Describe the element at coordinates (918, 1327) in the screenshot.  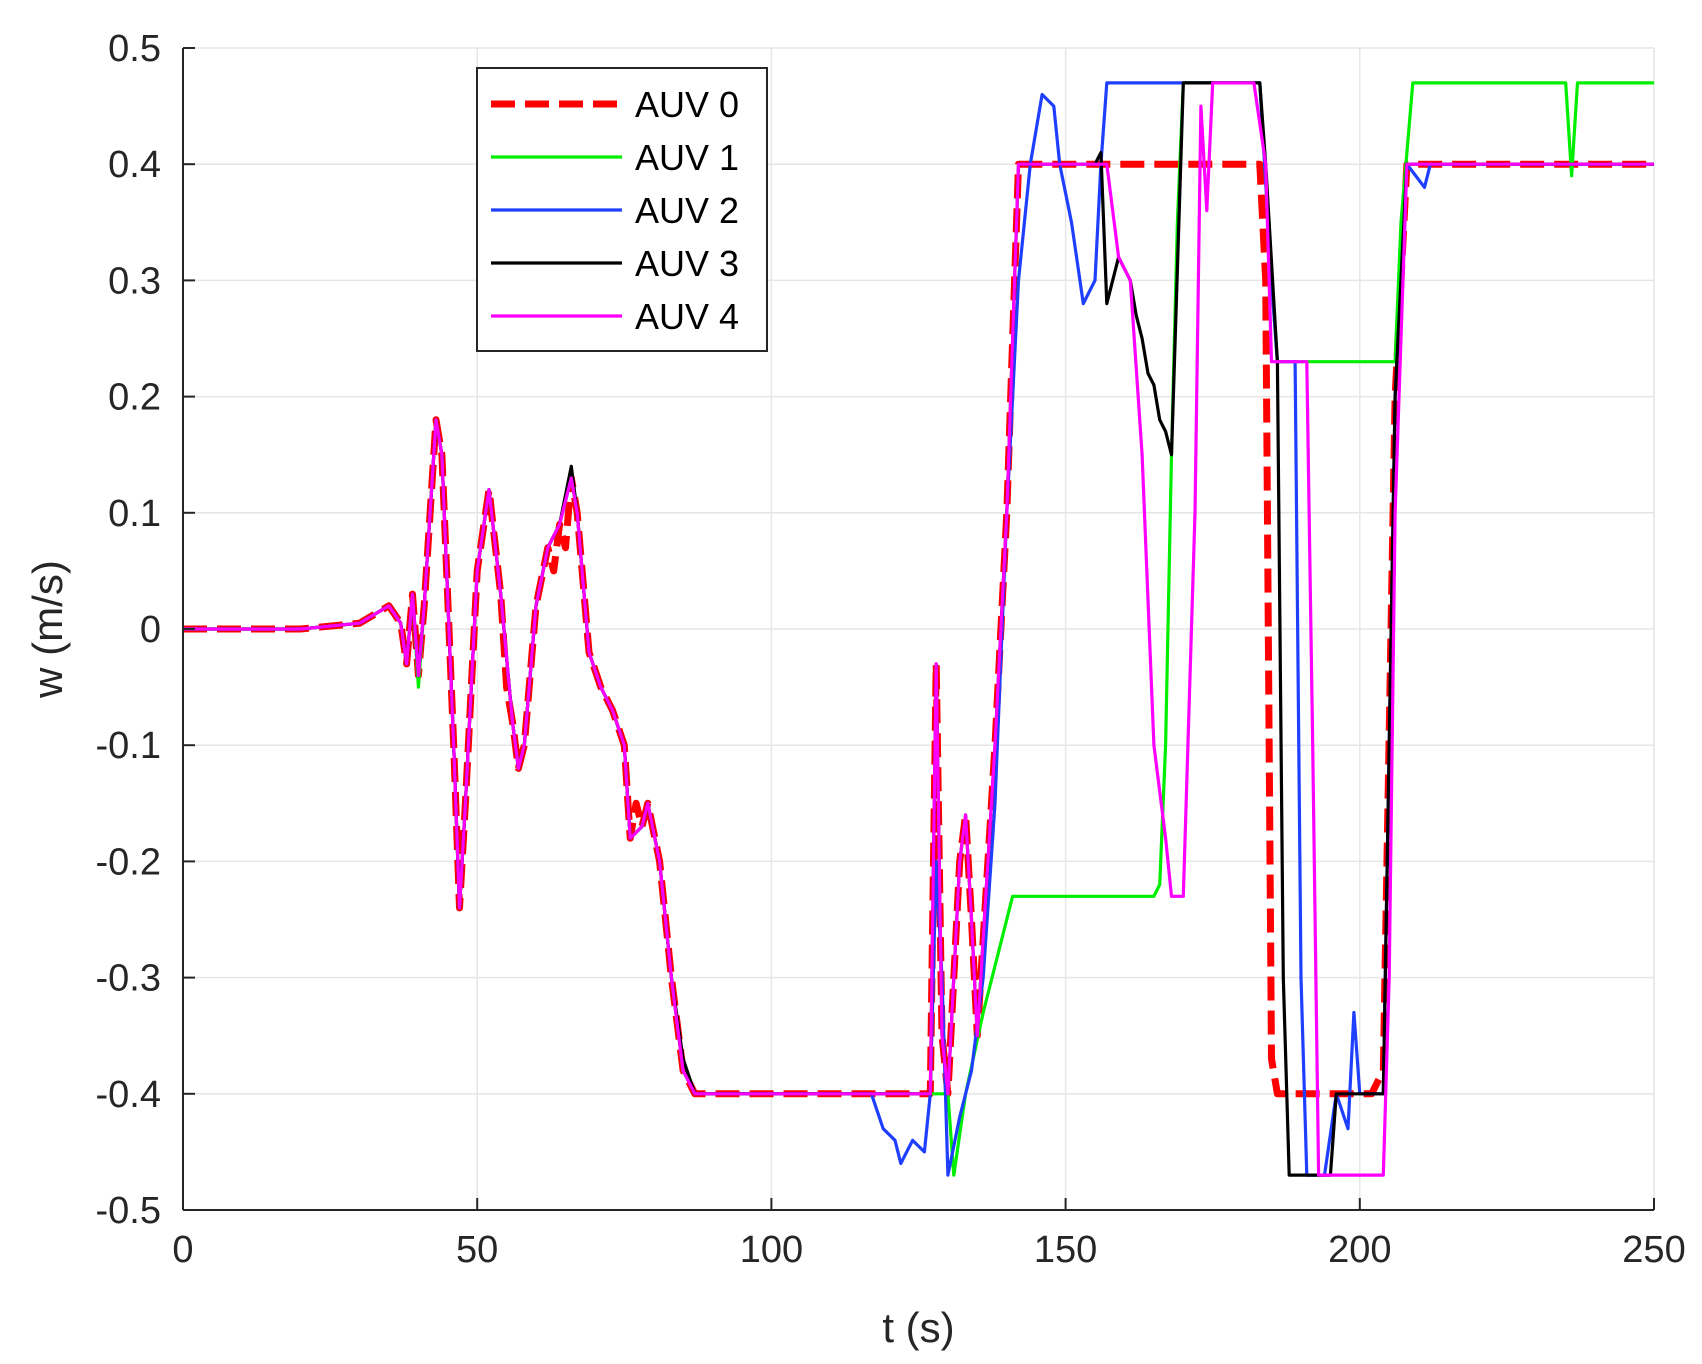
I see `x-axis-title: t (s)` at that location.